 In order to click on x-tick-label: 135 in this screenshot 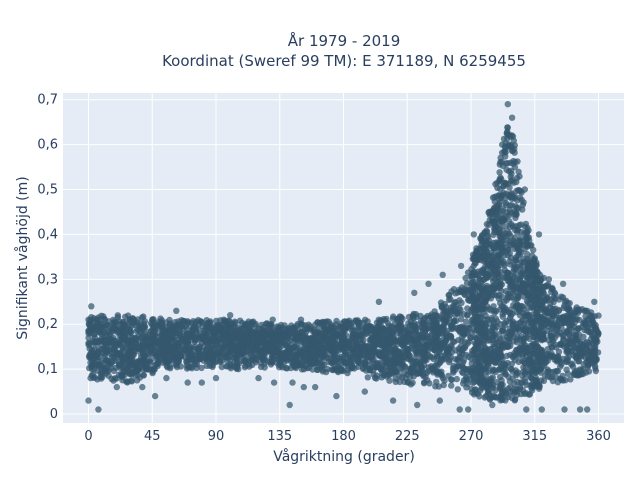, I will do `click(279, 436)`.